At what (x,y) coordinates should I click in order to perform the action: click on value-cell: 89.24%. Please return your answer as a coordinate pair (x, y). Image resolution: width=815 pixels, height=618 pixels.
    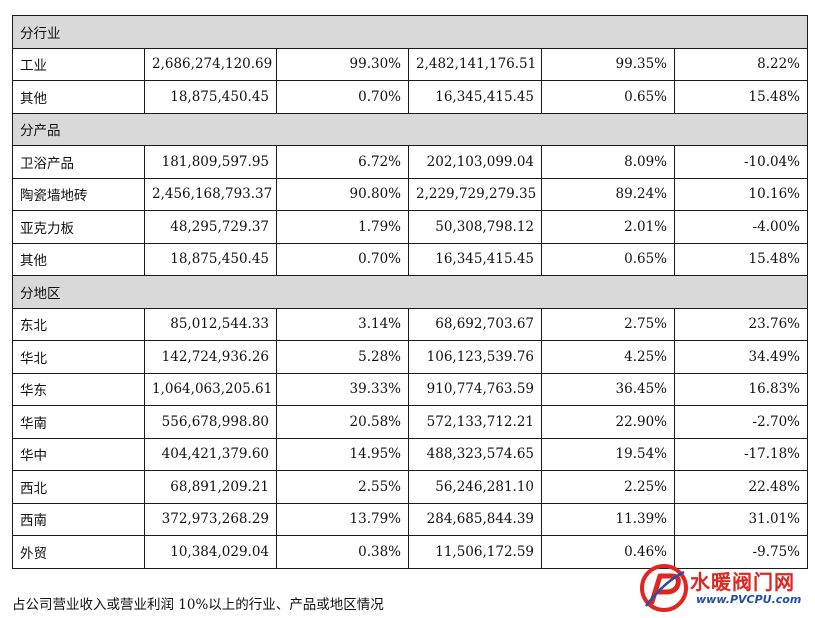
    Looking at the image, I should click on (608, 194).